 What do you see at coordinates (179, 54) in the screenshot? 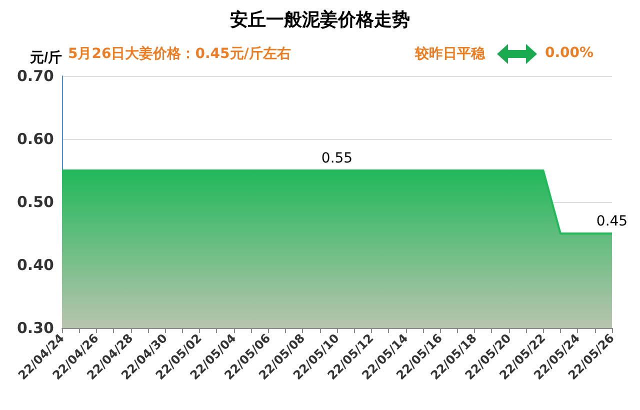
I see `text: 5月26日大姜价格：0.45元/斤左右` at bounding box center [179, 54].